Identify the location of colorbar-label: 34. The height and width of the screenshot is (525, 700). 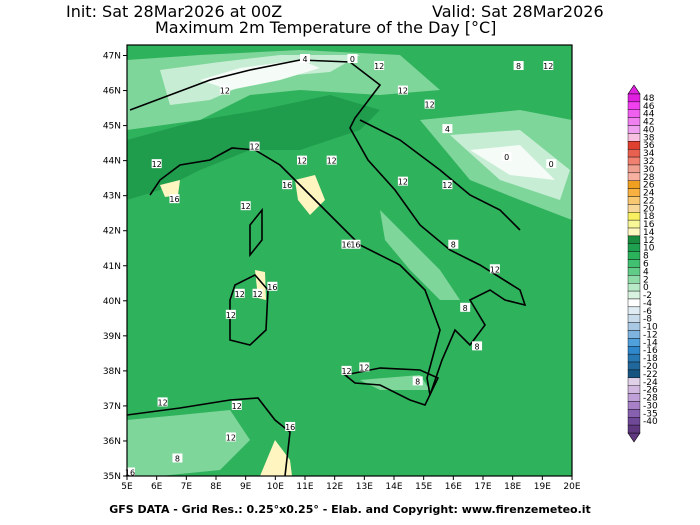
(649, 154).